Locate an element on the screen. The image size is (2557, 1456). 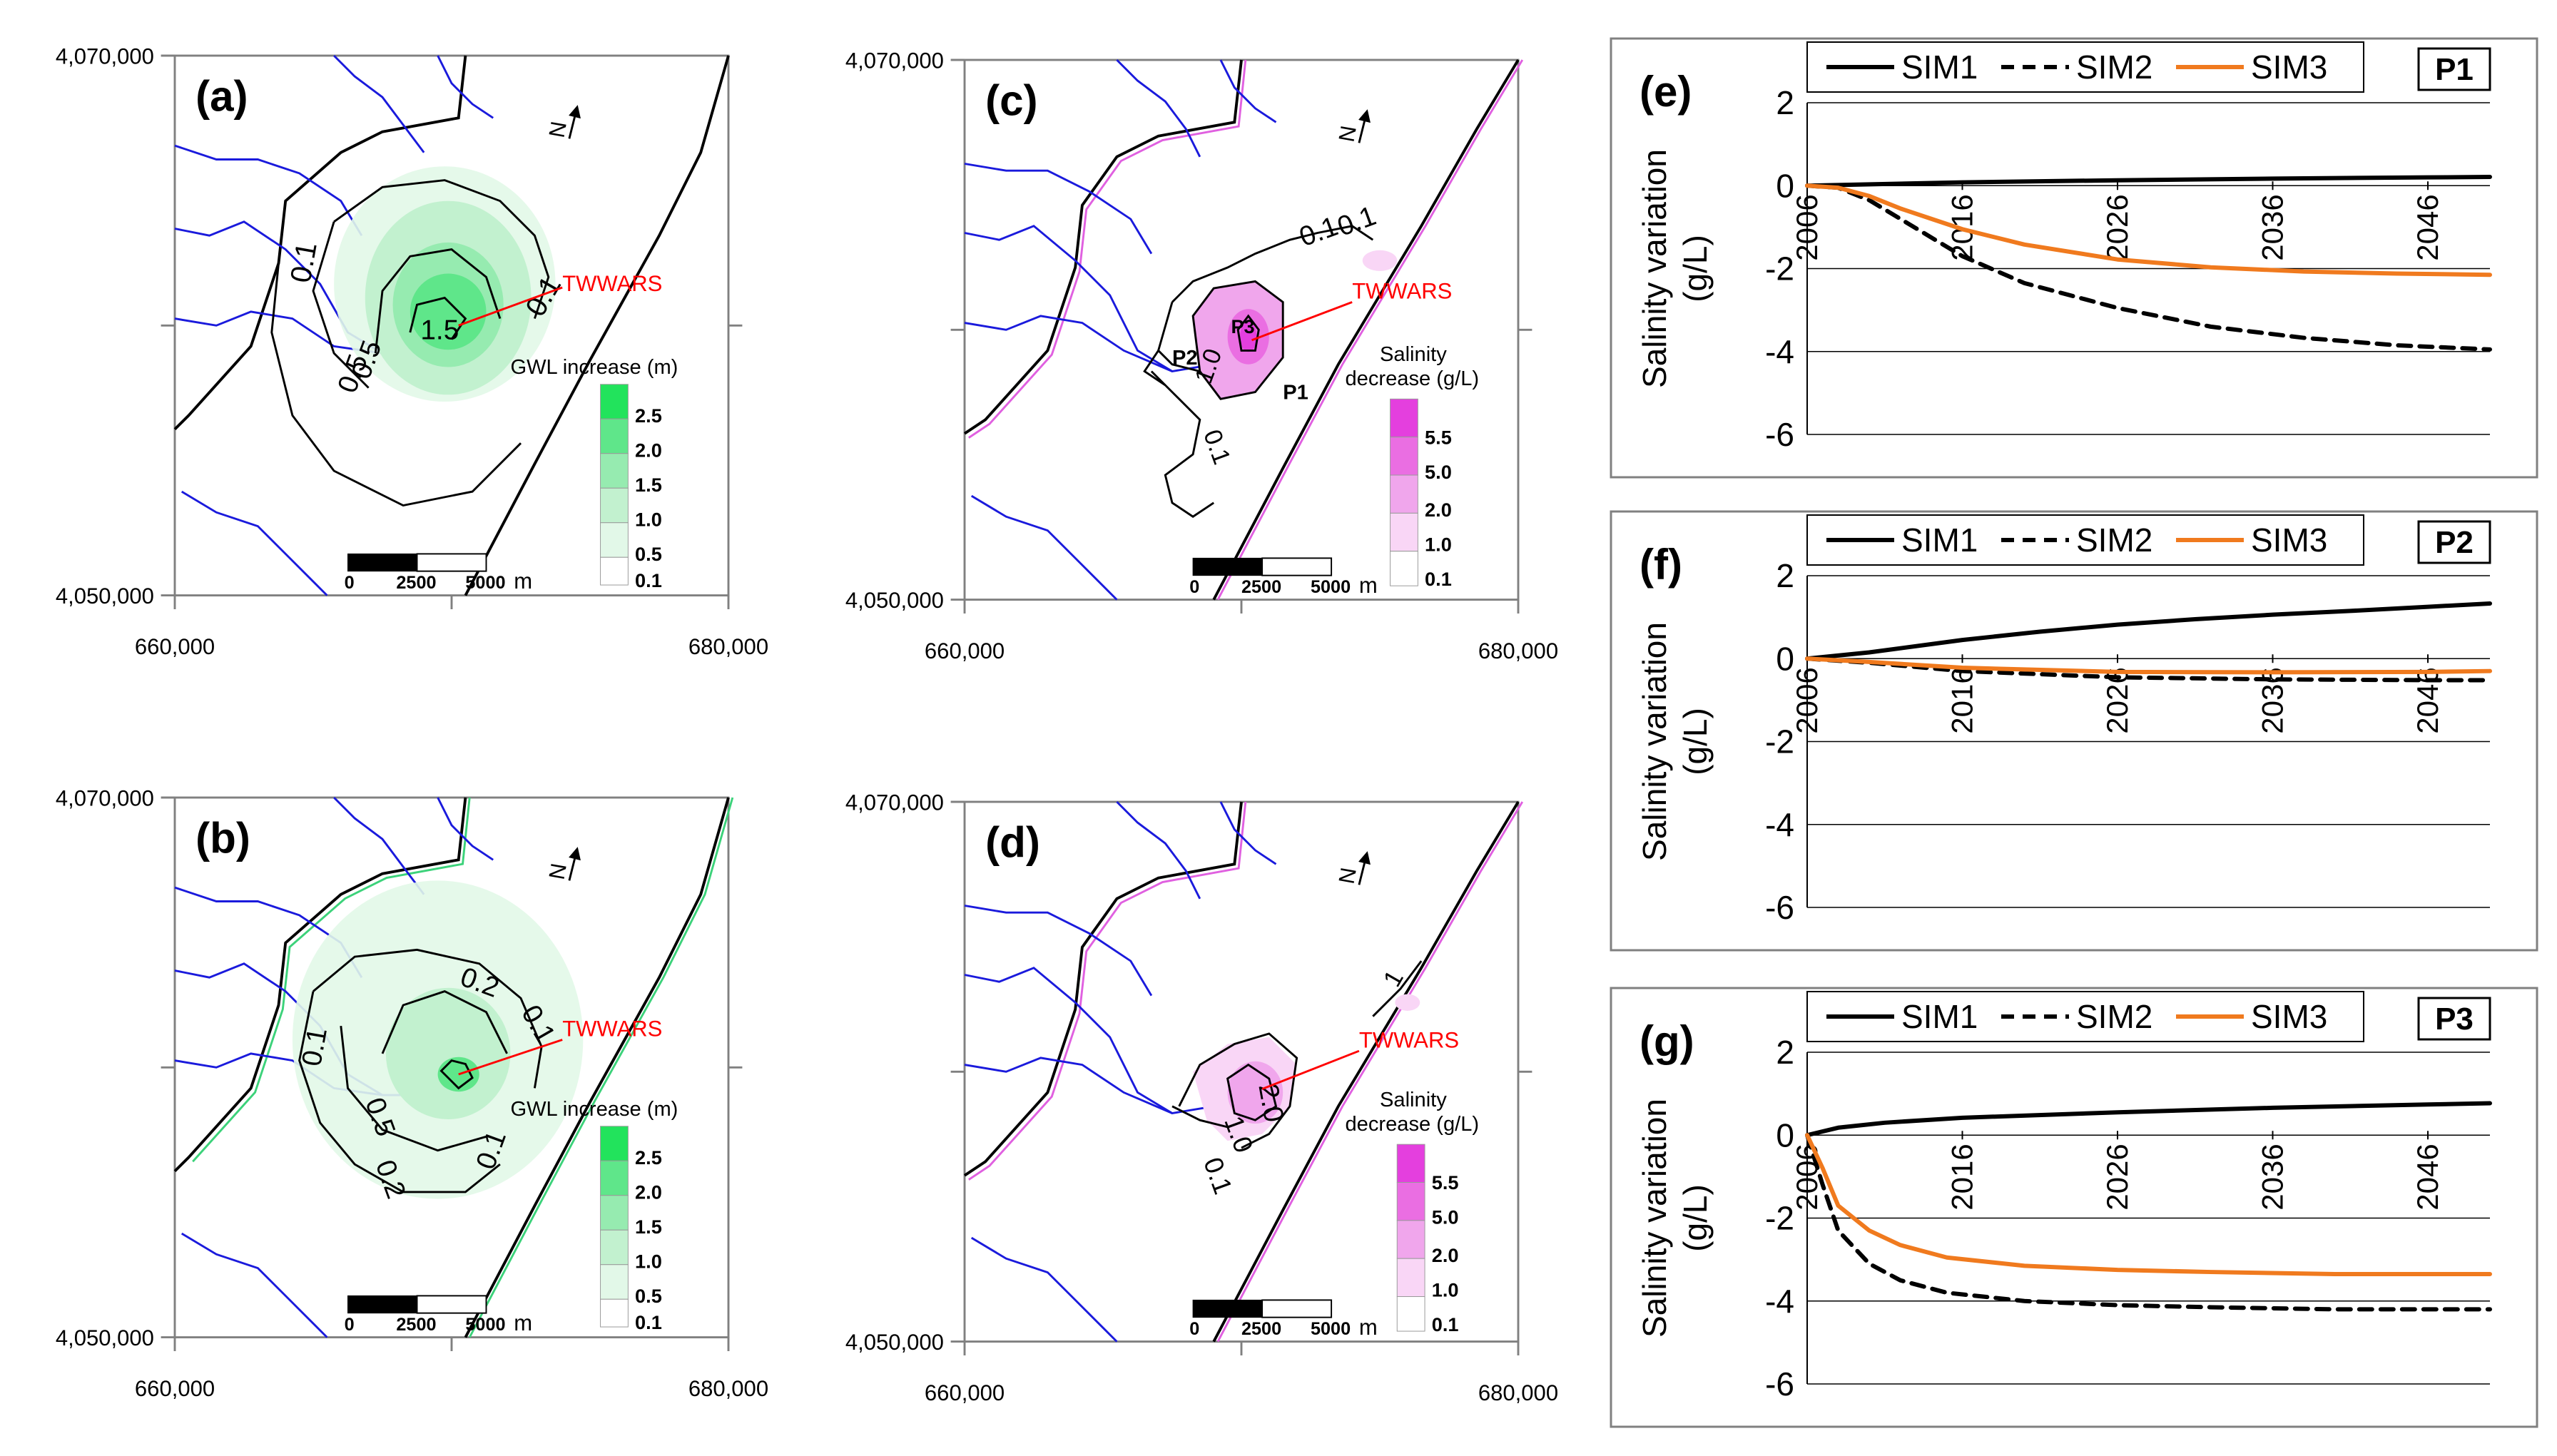
x-axis-label: 660,000 is located at coordinates (175, 646).